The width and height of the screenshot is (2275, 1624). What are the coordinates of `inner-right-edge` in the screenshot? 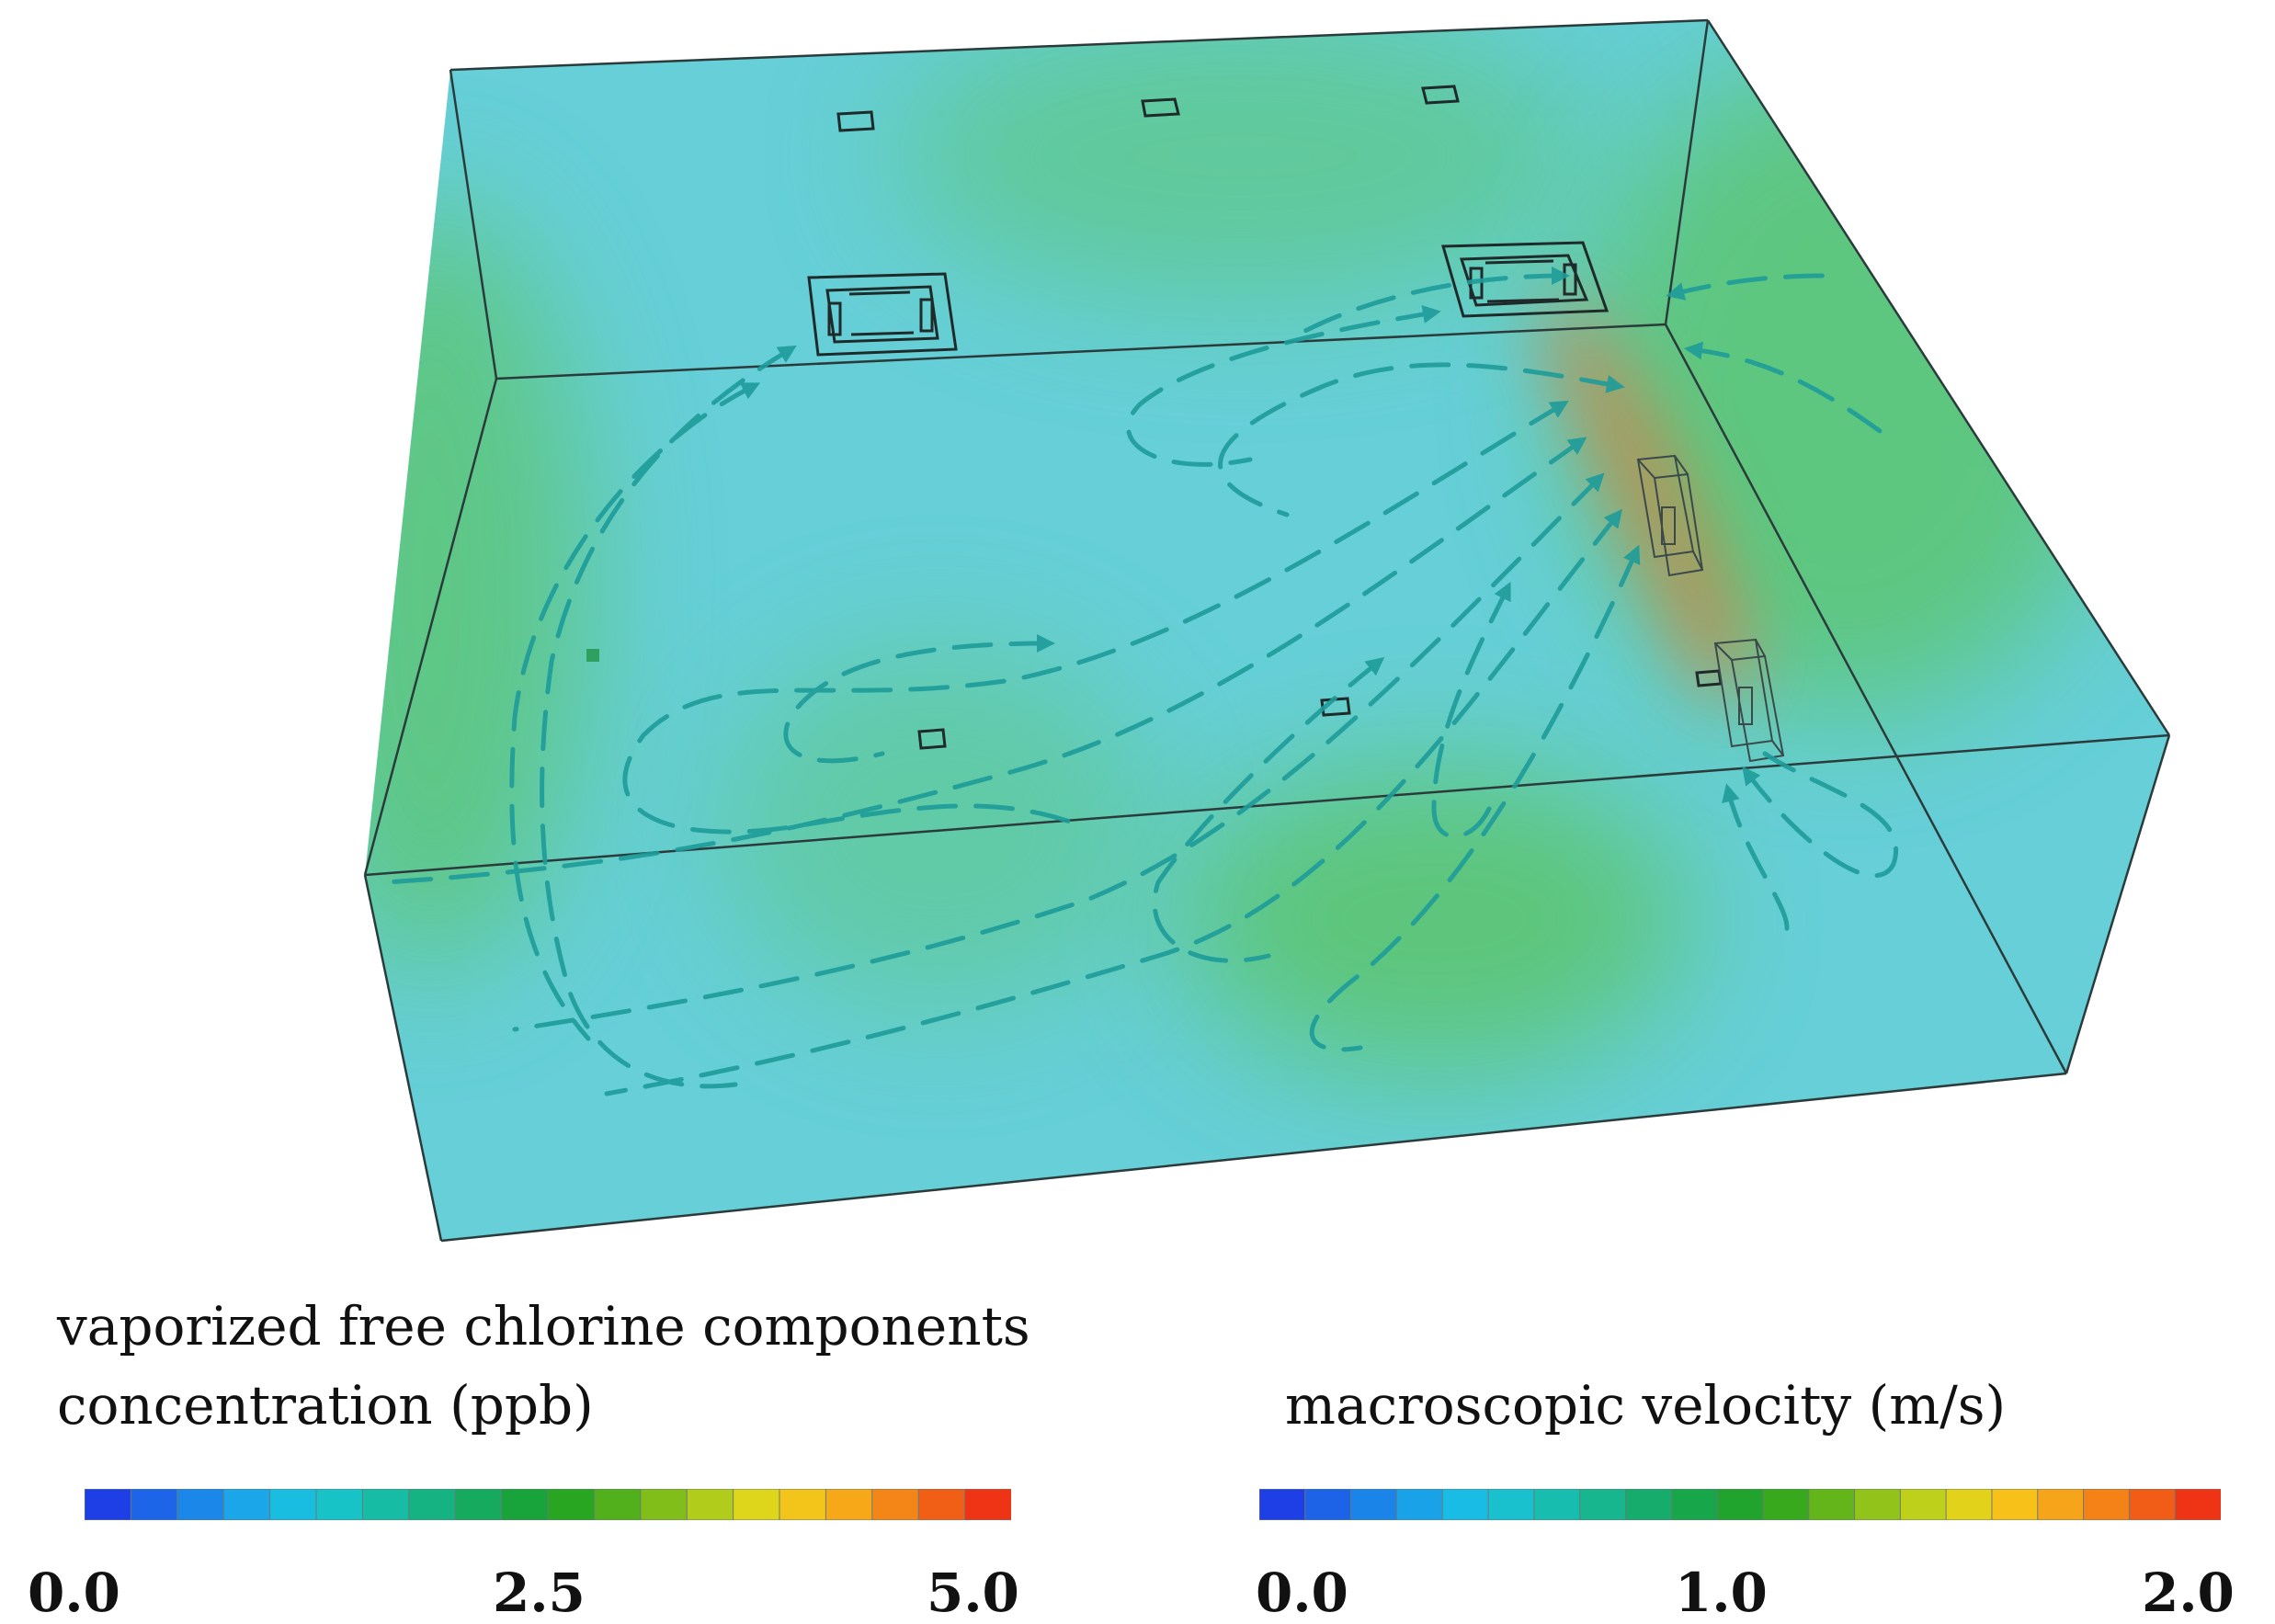 It's located at (1866, 699).